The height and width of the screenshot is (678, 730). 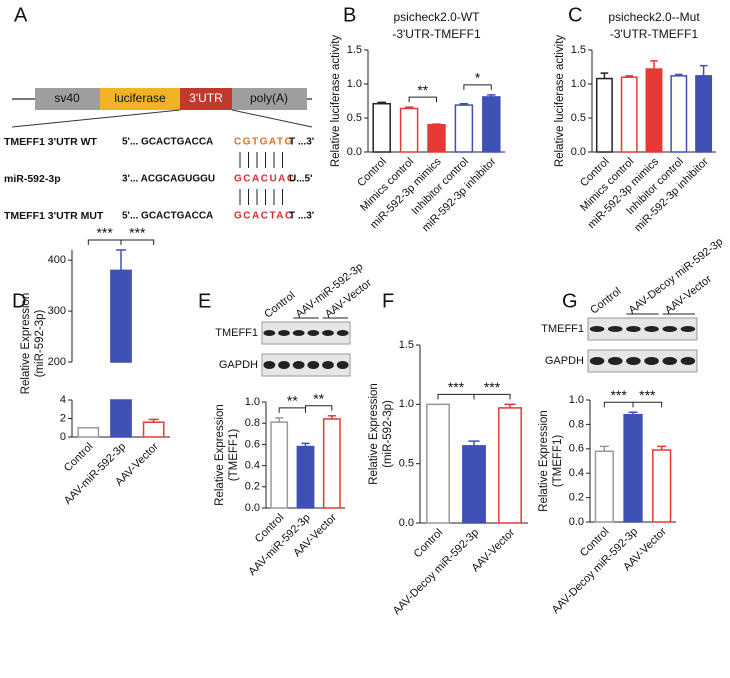 I want to click on sequence: 3'... ACGCAGUGGU, so click(x=168, y=179).